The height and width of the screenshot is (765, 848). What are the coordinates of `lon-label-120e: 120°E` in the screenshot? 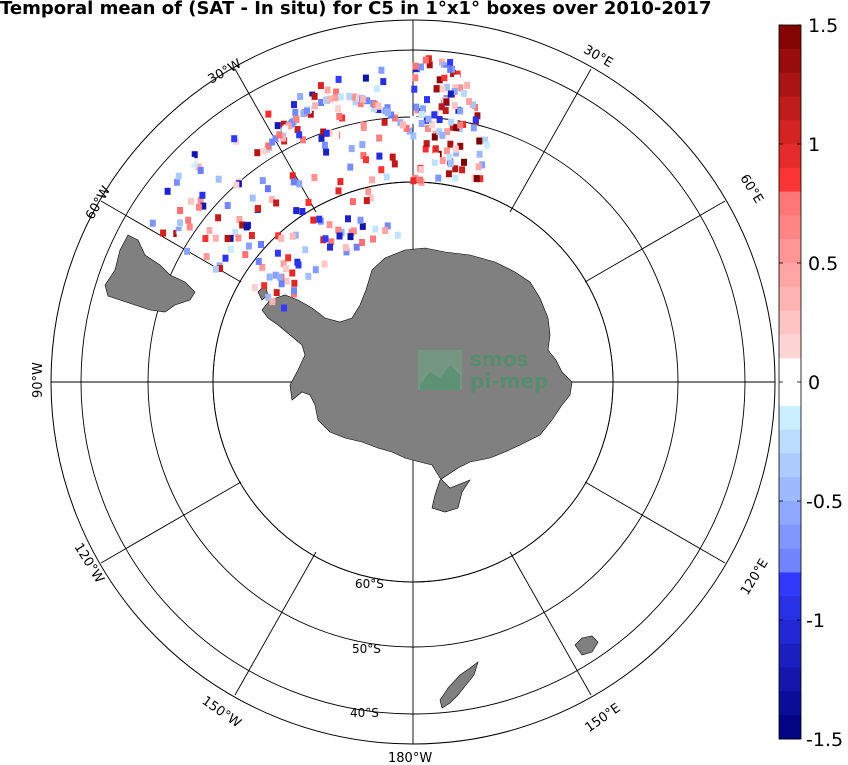 It's located at (755, 577).